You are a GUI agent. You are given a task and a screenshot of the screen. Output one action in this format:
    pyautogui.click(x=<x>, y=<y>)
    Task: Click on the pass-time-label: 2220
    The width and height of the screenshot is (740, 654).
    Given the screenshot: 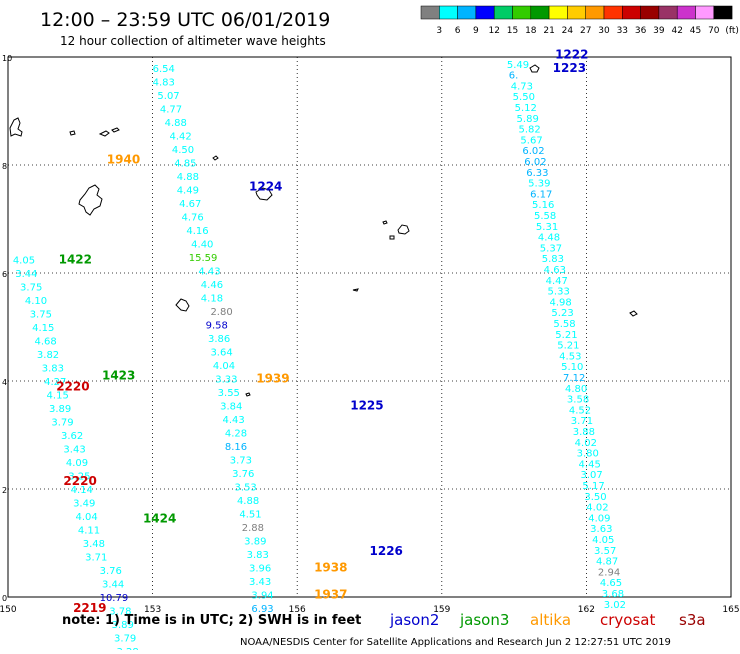 What is the action you would take?
    pyautogui.click(x=79, y=481)
    